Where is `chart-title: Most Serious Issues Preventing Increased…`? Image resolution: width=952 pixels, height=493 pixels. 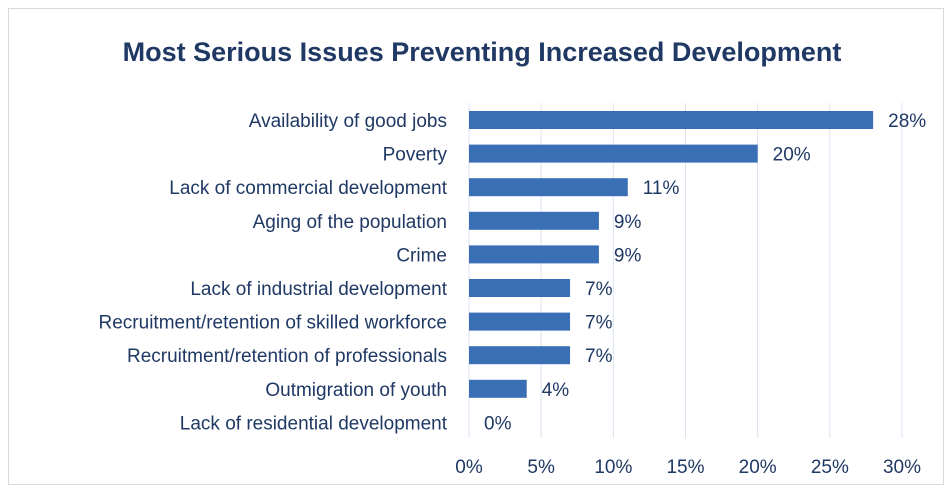 chart-title: Most Serious Issues Preventing Increased… is located at coordinates (482, 52).